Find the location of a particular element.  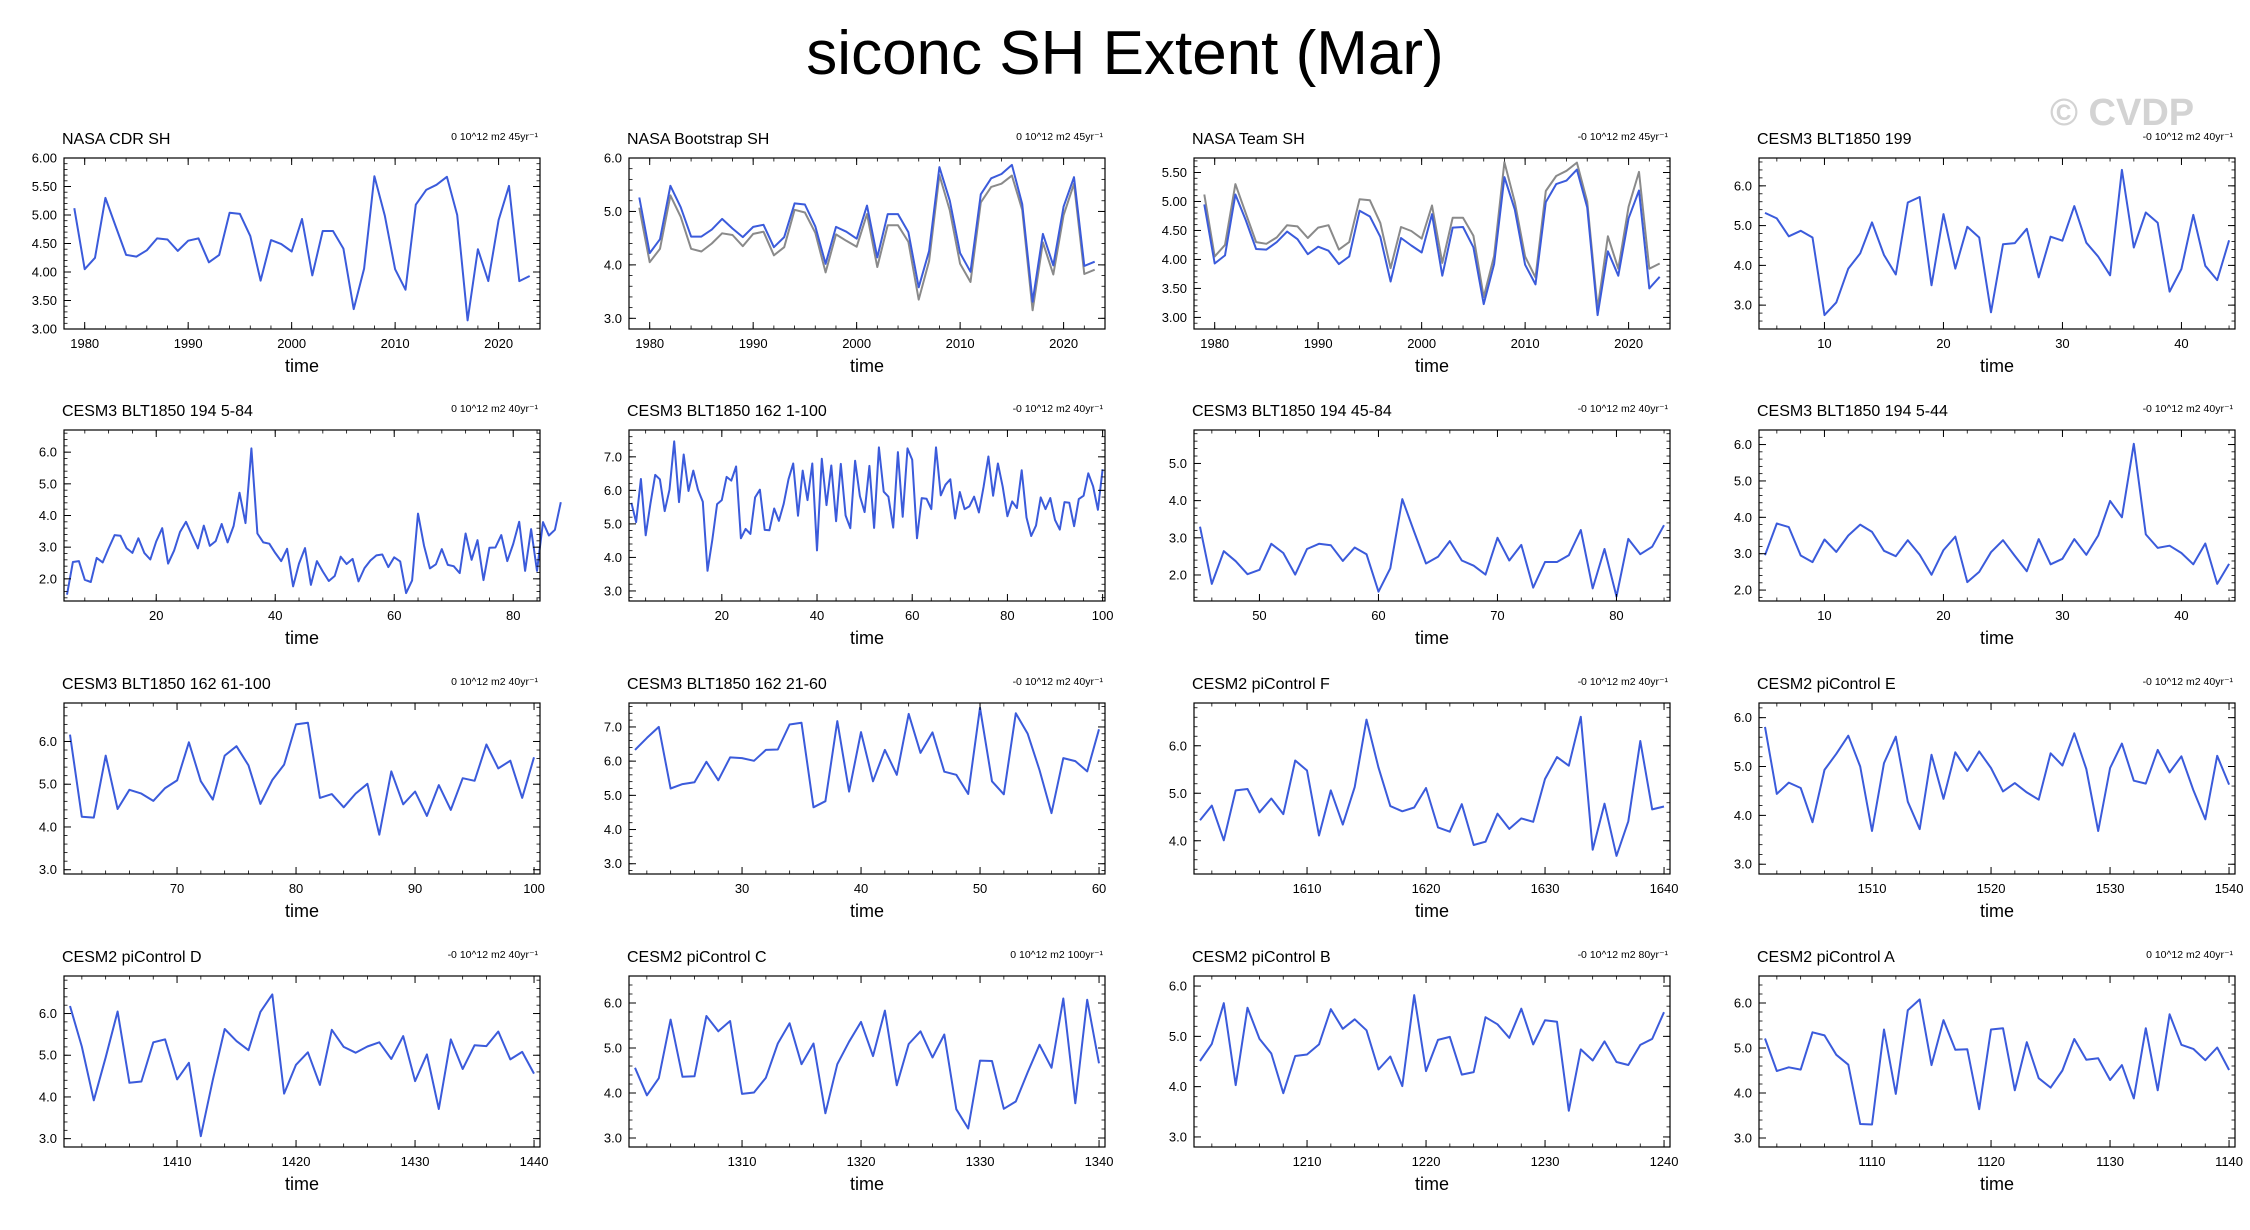

x-tick-label: 100 is located at coordinates (1103, 615).